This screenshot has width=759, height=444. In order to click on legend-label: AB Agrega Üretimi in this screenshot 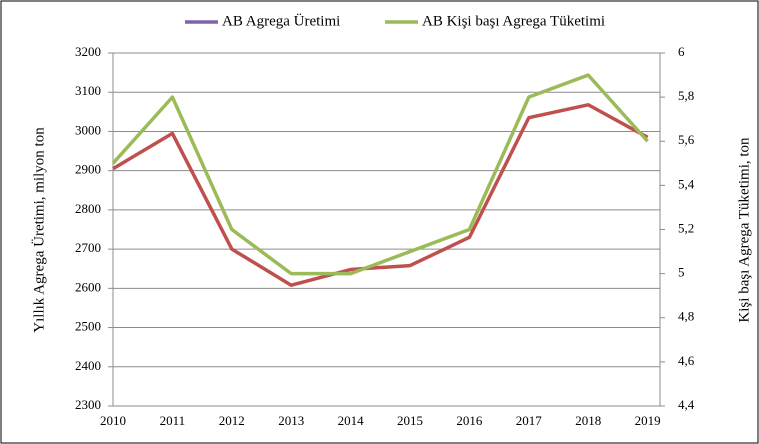, I will do `click(281, 20)`.